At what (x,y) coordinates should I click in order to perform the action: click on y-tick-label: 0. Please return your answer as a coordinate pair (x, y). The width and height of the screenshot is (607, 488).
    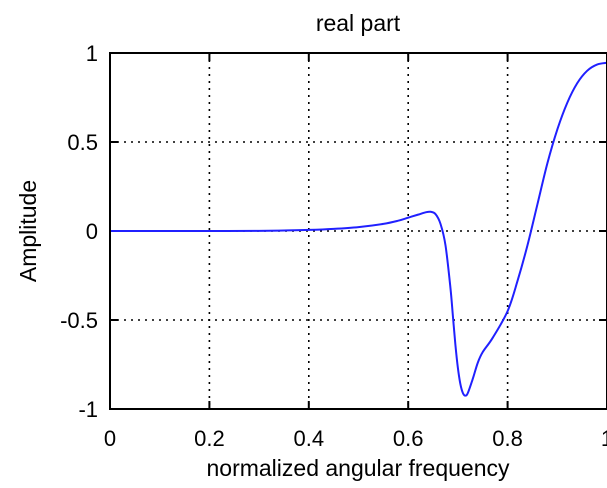
    Looking at the image, I should click on (92, 231).